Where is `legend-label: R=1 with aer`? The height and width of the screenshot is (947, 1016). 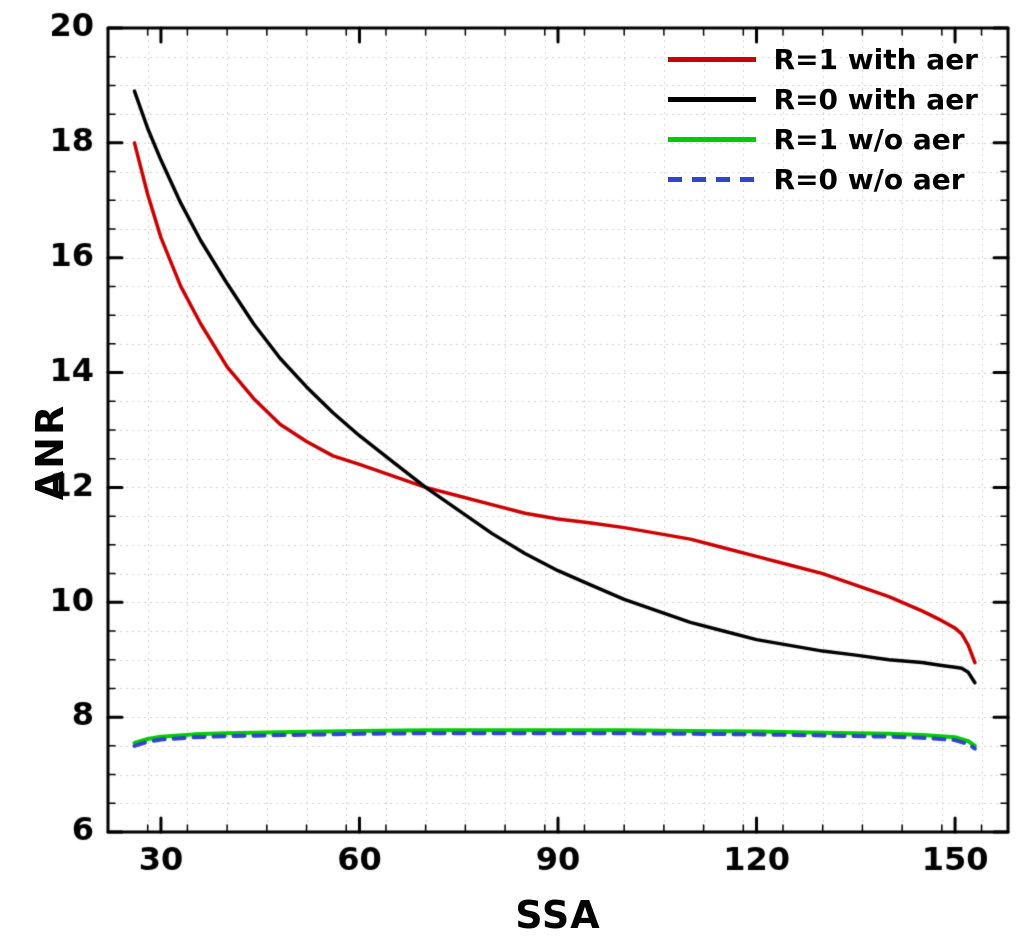 legend-label: R=1 with aer is located at coordinates (875, 59).